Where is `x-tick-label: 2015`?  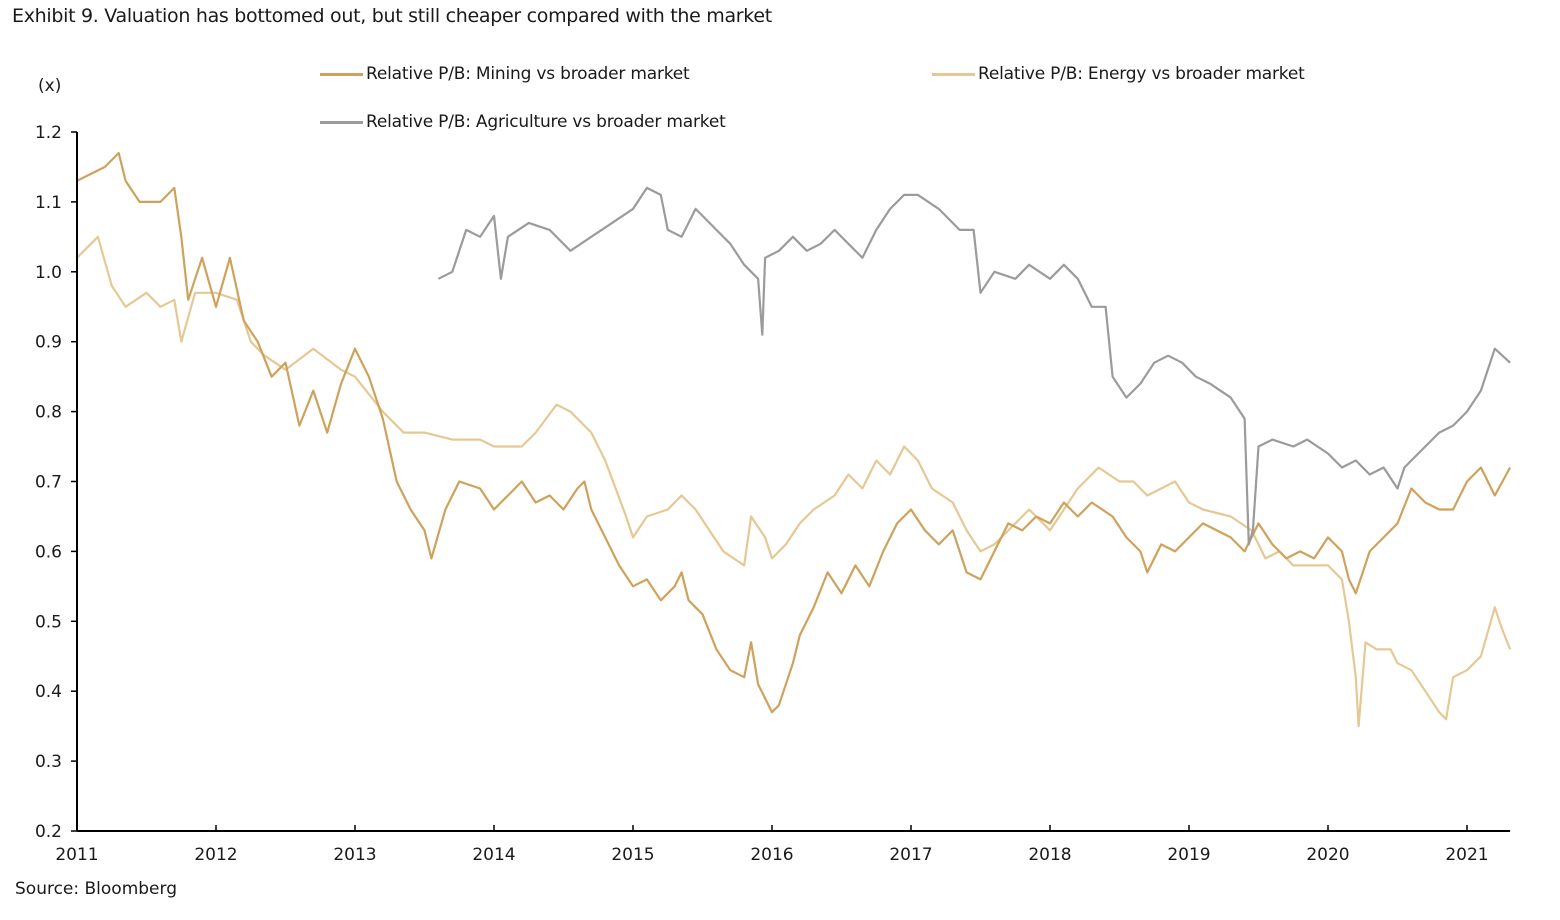
x-tick-label: 2015 is located at coordinates (632, 855).